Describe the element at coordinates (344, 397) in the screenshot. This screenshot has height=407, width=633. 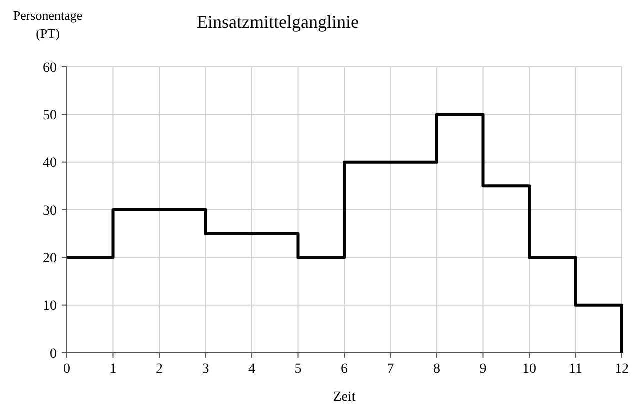
I see `x-axis-title: Zeit` at that location.